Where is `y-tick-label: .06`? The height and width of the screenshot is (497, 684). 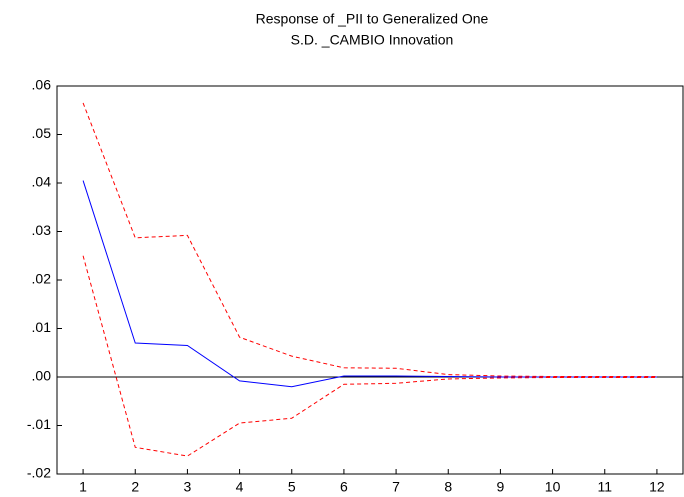
y-tick-label: .06 is located at coordinates (42, 85).